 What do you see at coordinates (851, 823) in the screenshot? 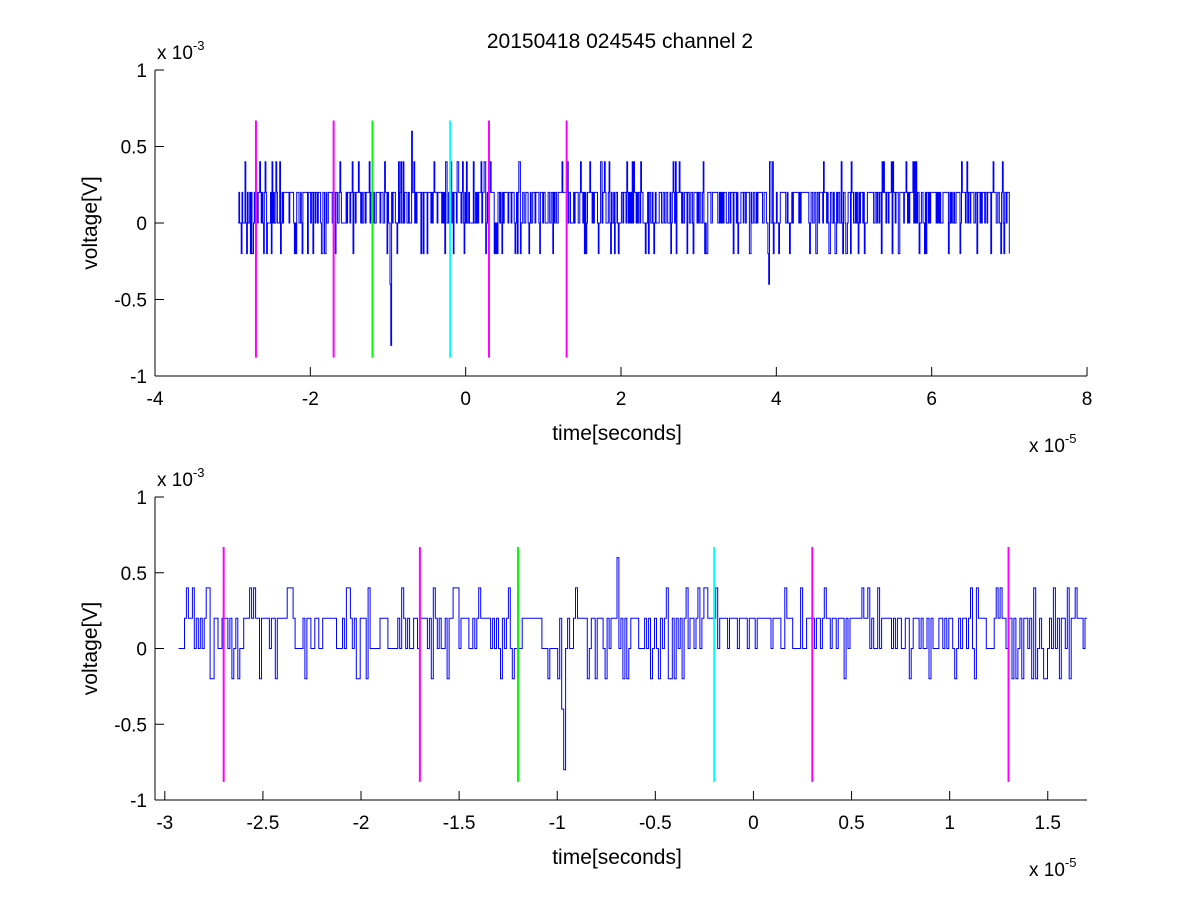
I see `x-tick-label: 0.5` at bounding box center [851, 823].